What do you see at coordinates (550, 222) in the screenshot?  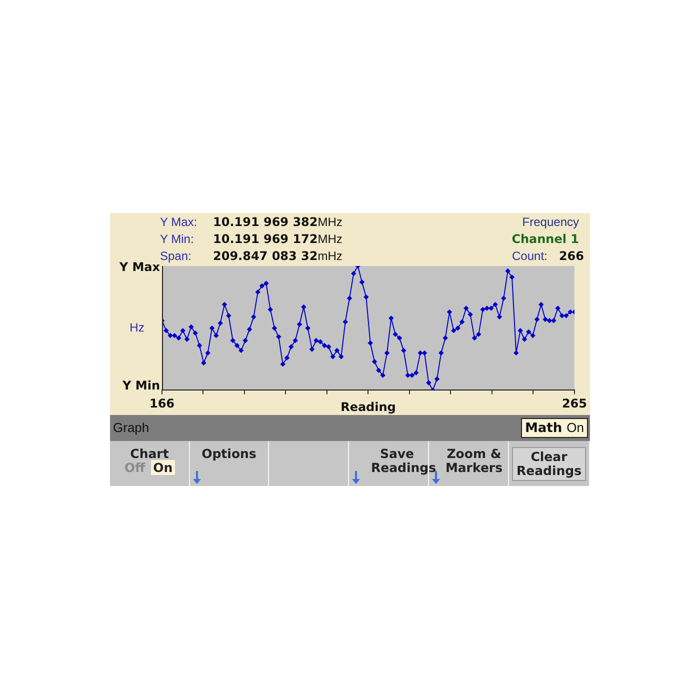 I see `text: Frequency` at bounding box center [550, 222].